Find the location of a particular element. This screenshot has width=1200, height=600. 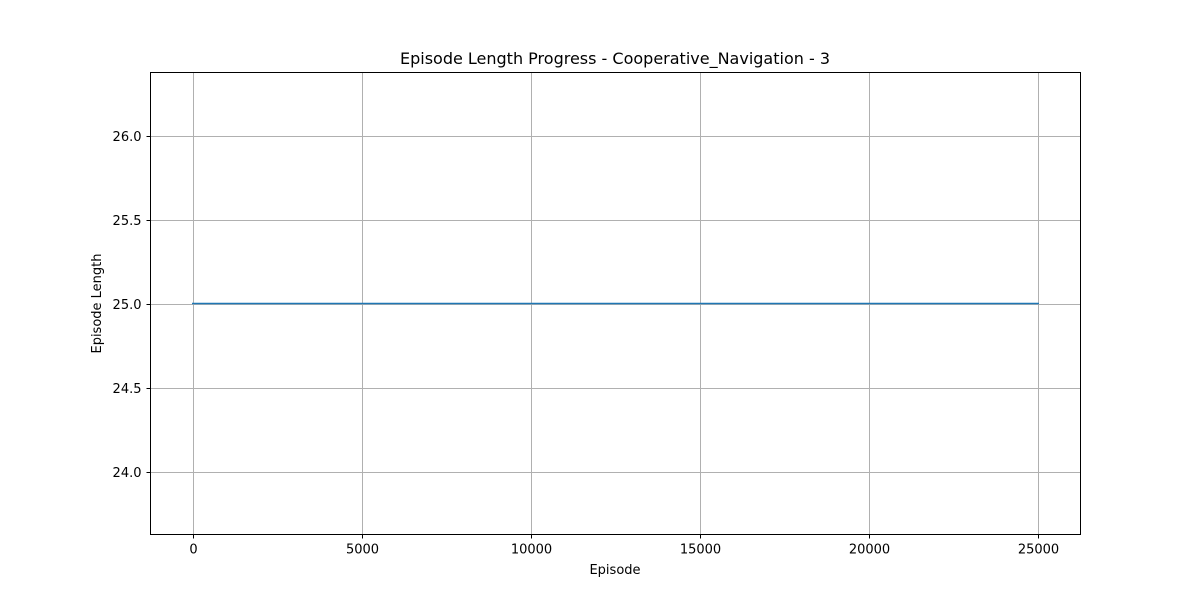

x-axis: 0 5000 10000 15000 20000 25000 is located at coordinates (624, 546).